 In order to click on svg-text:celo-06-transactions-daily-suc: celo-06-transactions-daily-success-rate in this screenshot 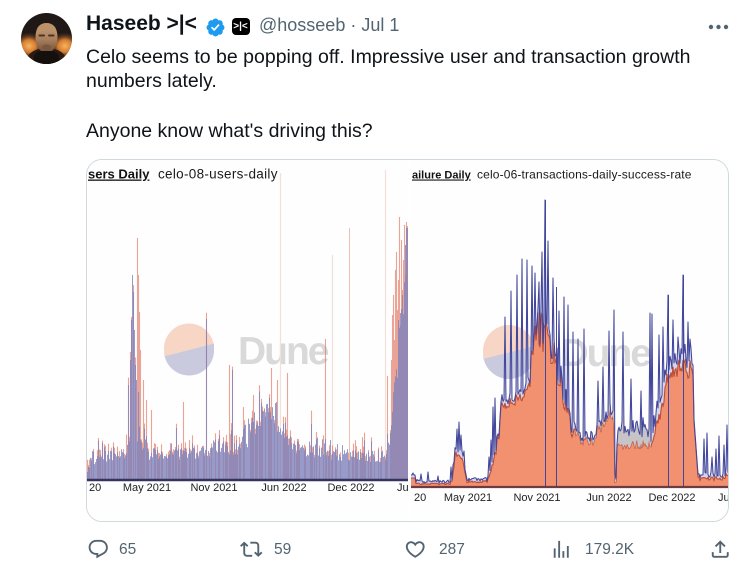, I will do `click(584, 175)`.